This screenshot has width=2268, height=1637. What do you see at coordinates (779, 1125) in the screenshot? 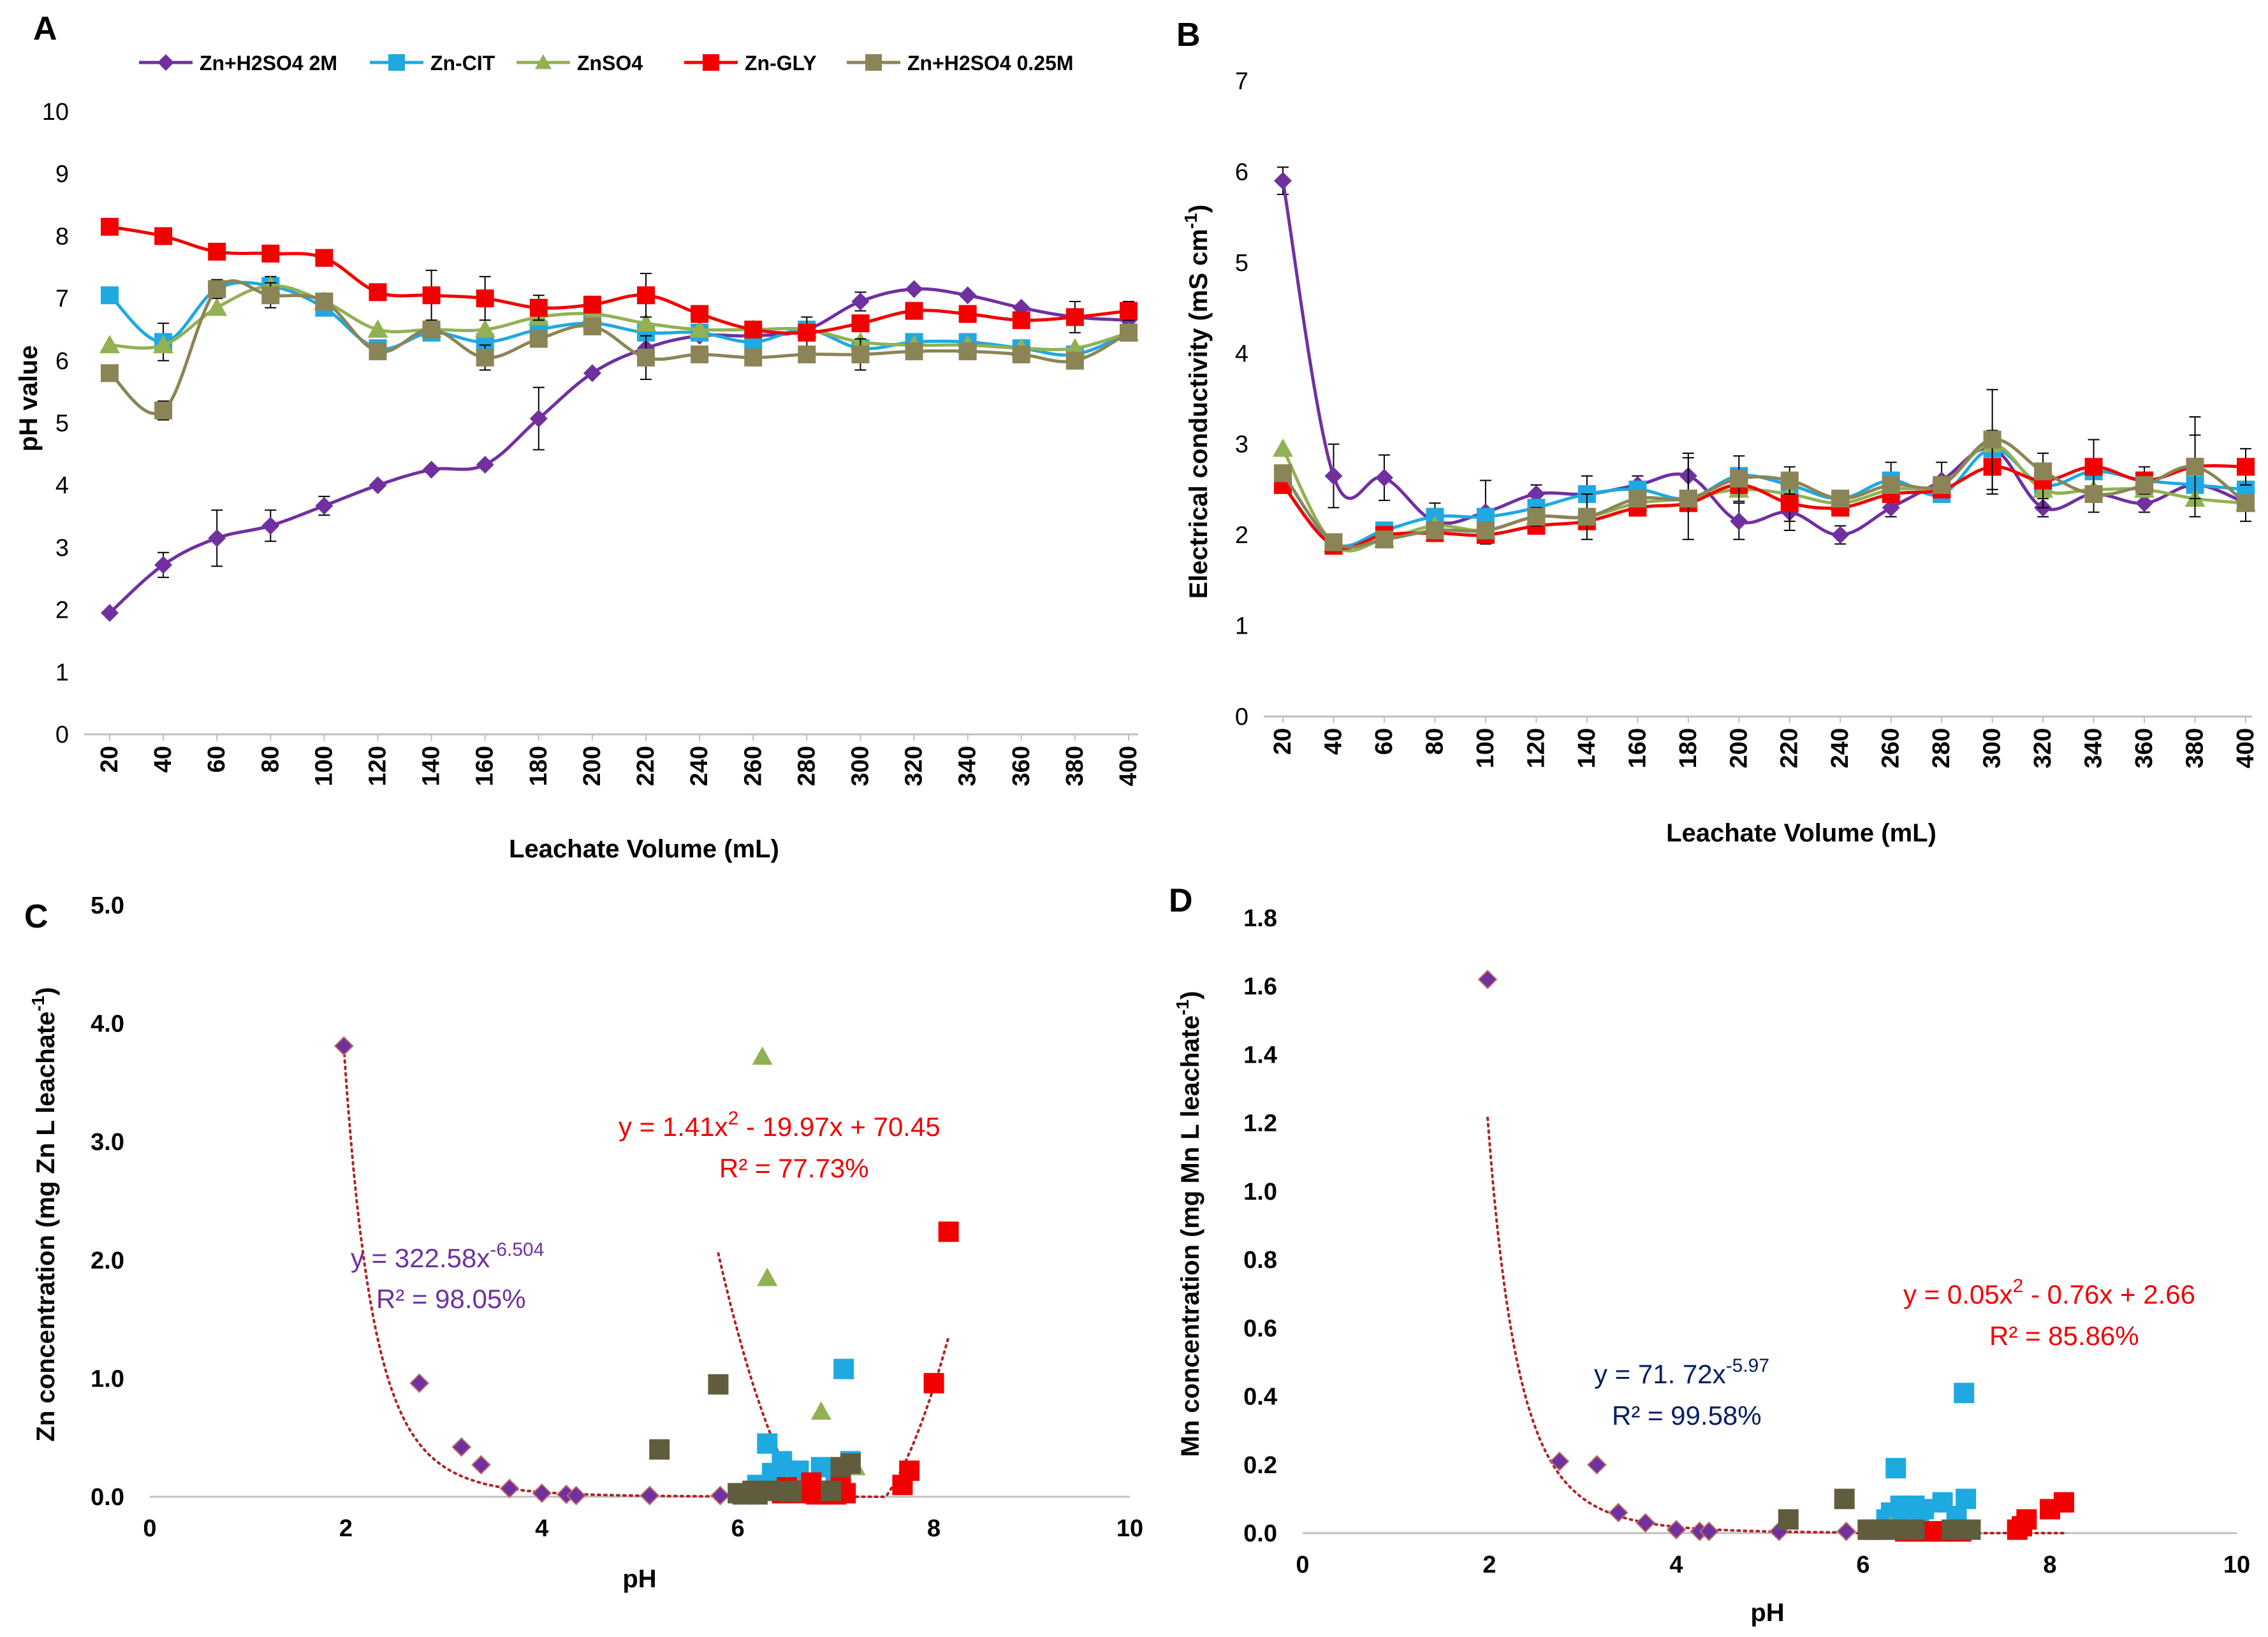
I see `panel-c-poly-equation: y = 1.41x2 - 19.97x + 70.45` at bounding box center [779, 1125].